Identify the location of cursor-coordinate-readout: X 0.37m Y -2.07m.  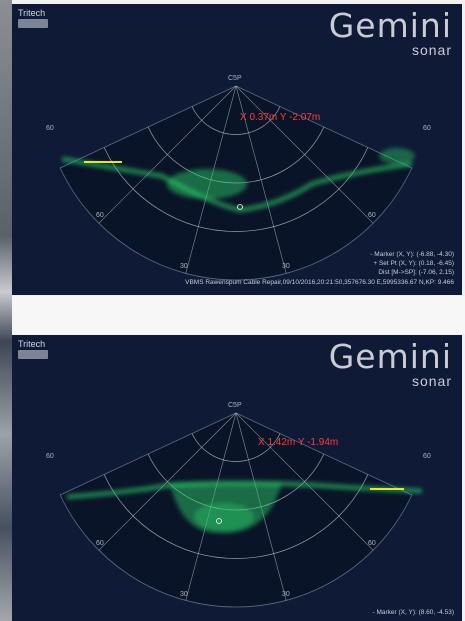
(280, 117).